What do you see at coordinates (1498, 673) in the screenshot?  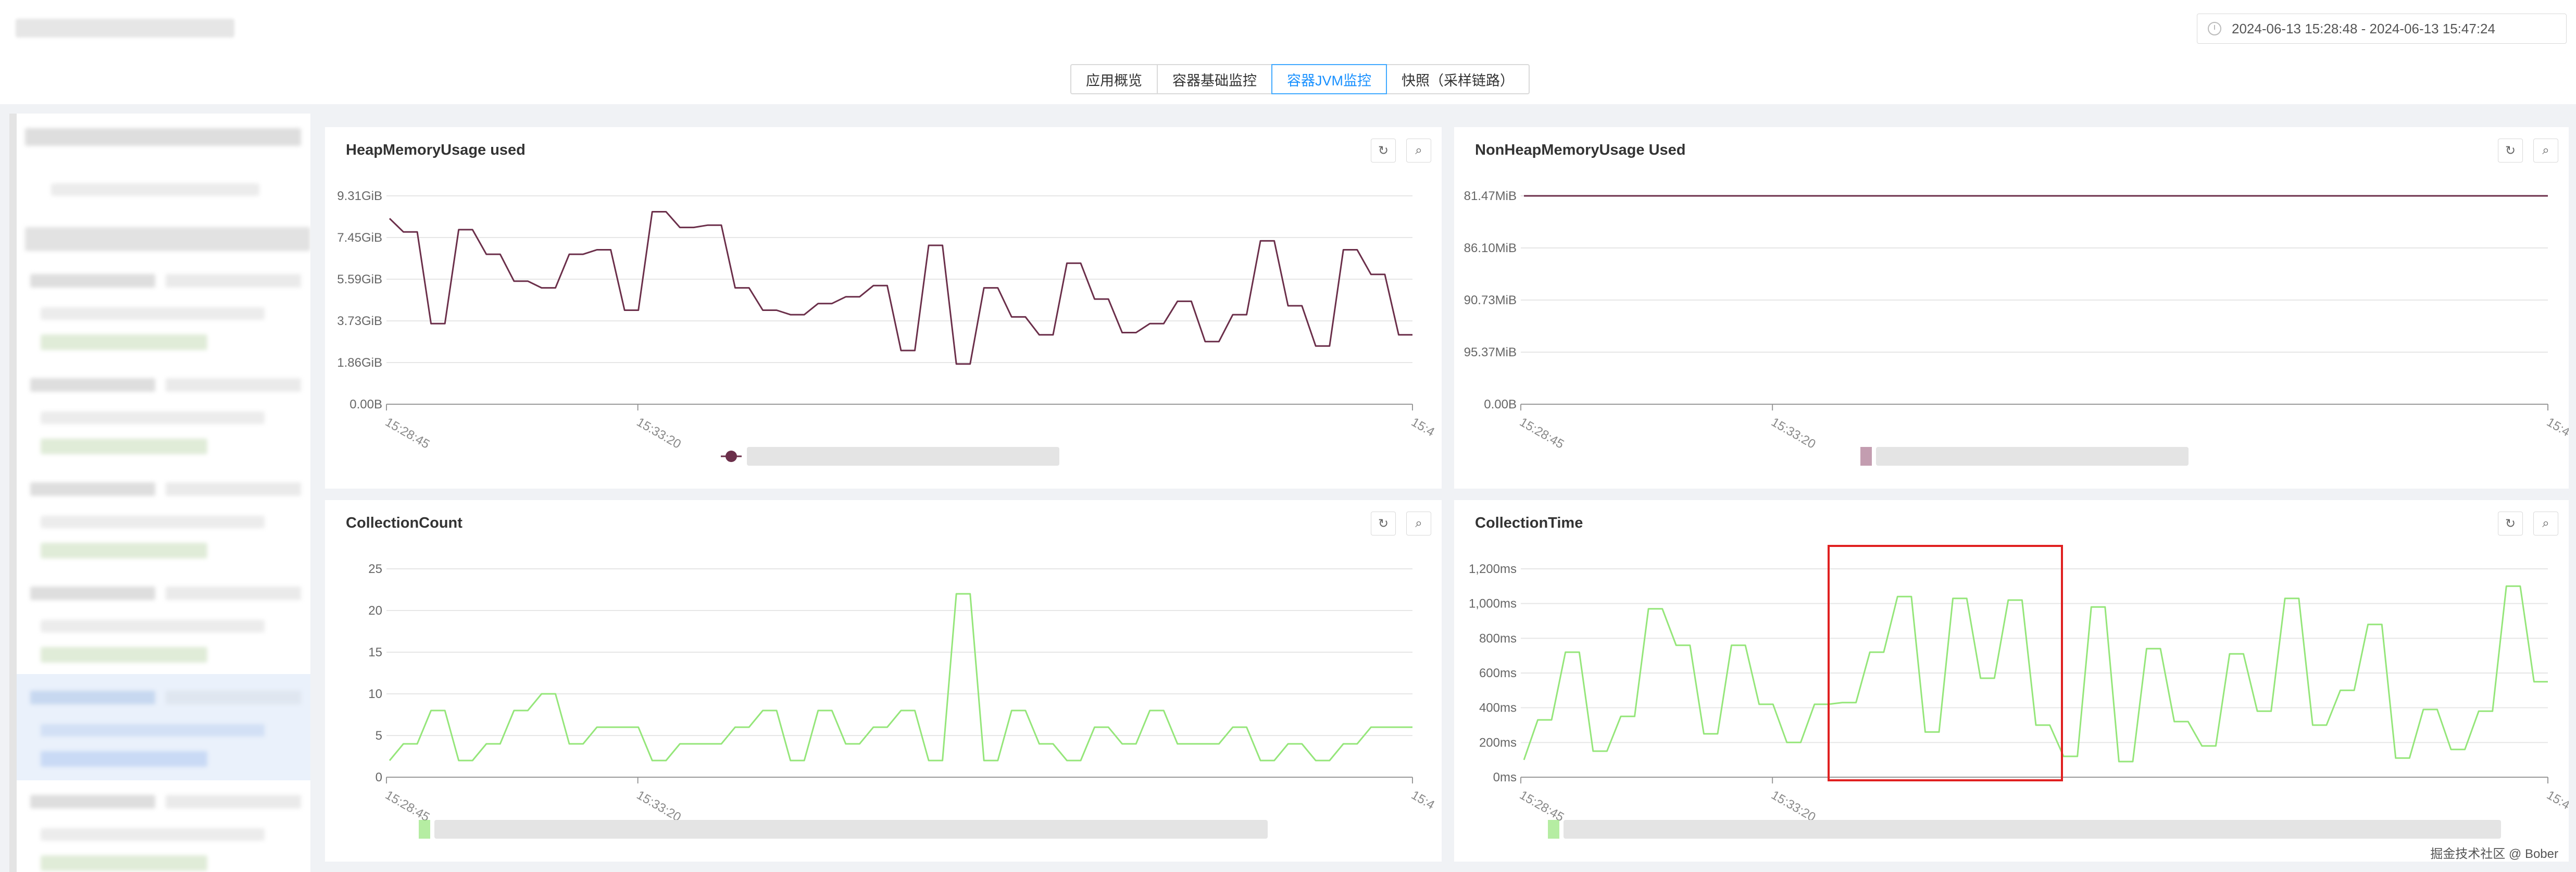 I see `y-tick-label: 600ms` at bounding box center [1498, 673].